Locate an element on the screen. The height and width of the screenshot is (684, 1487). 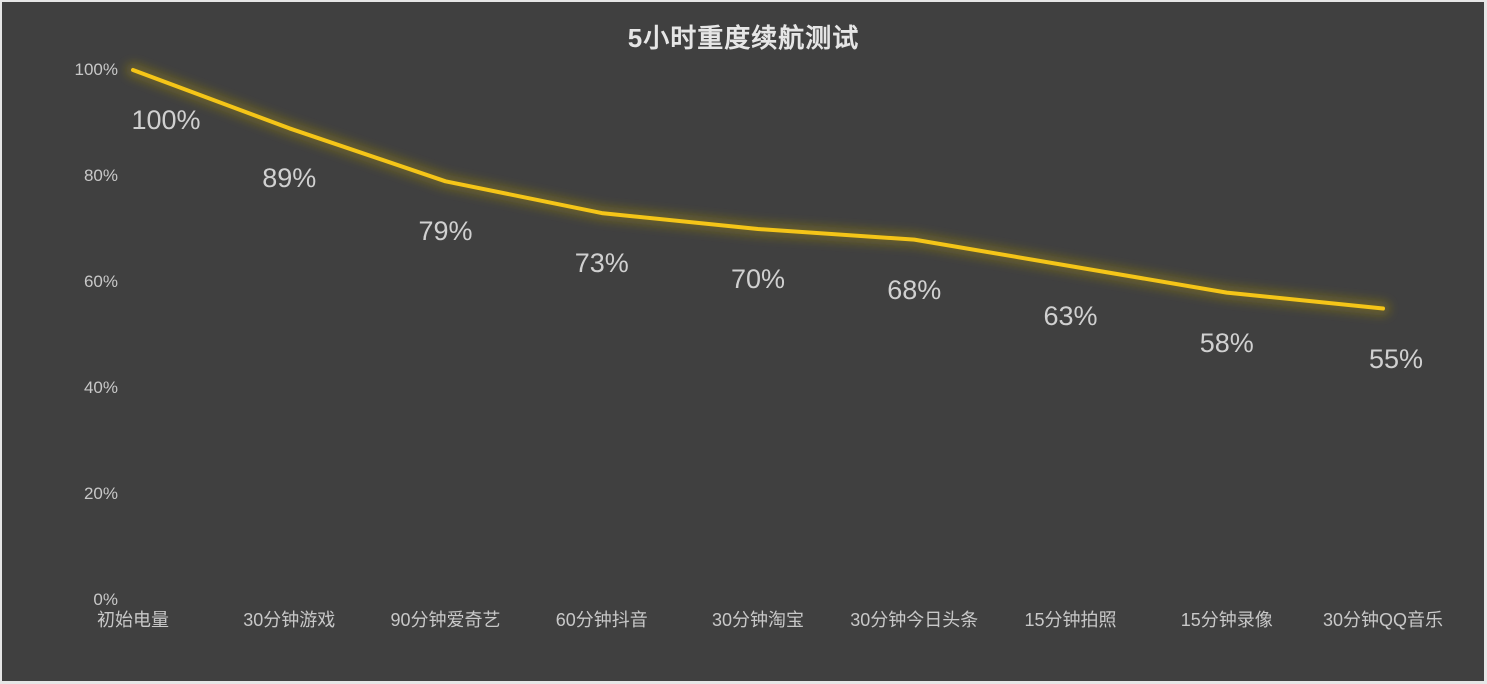
data-label: 79% is located at coordinates (445, 231).